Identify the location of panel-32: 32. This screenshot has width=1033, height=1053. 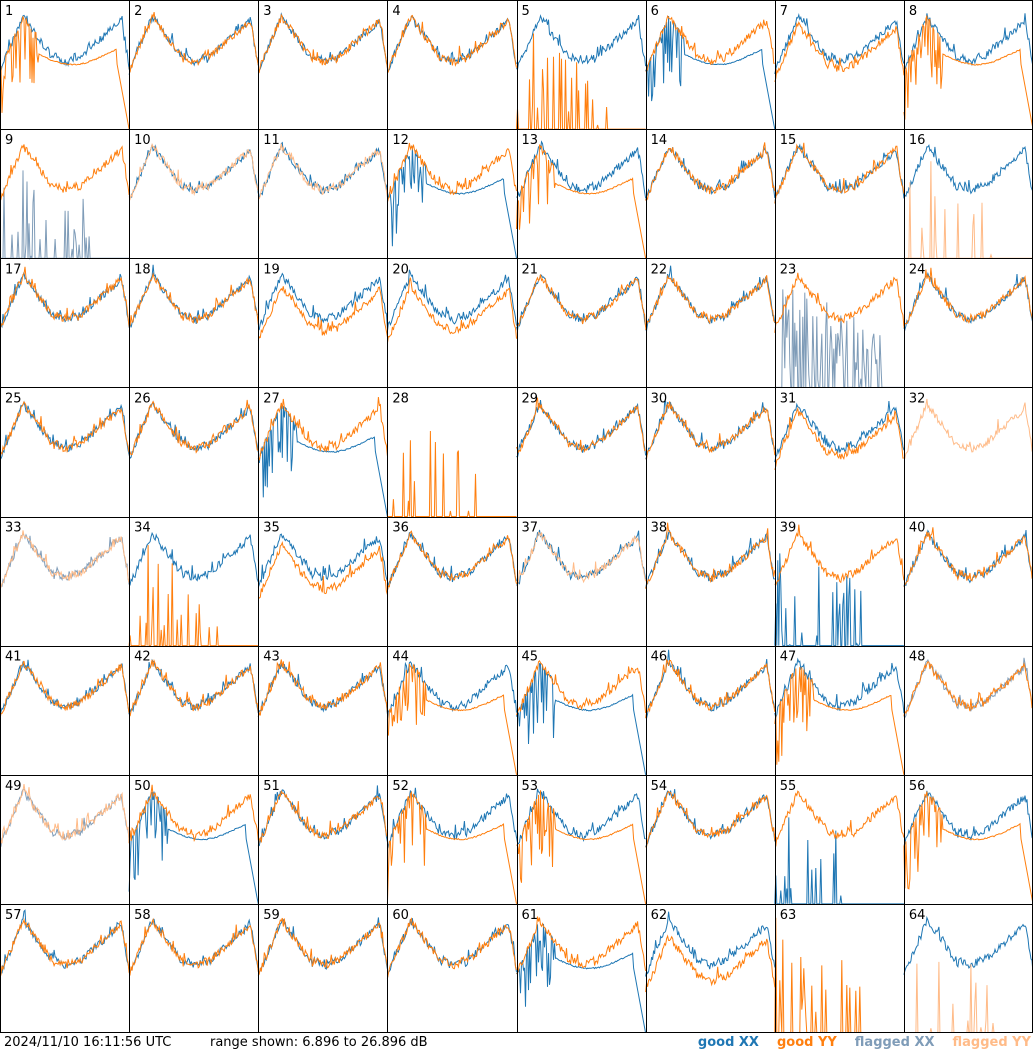
(968, 425).